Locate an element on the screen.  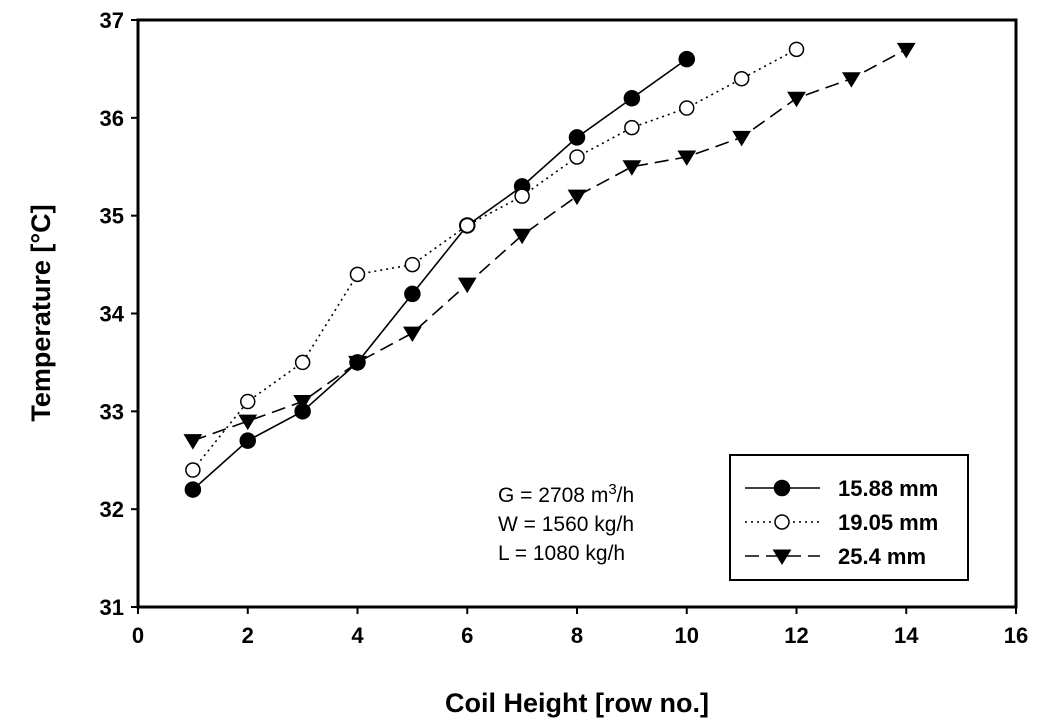
legend-box is located at coordinates (849, 517).